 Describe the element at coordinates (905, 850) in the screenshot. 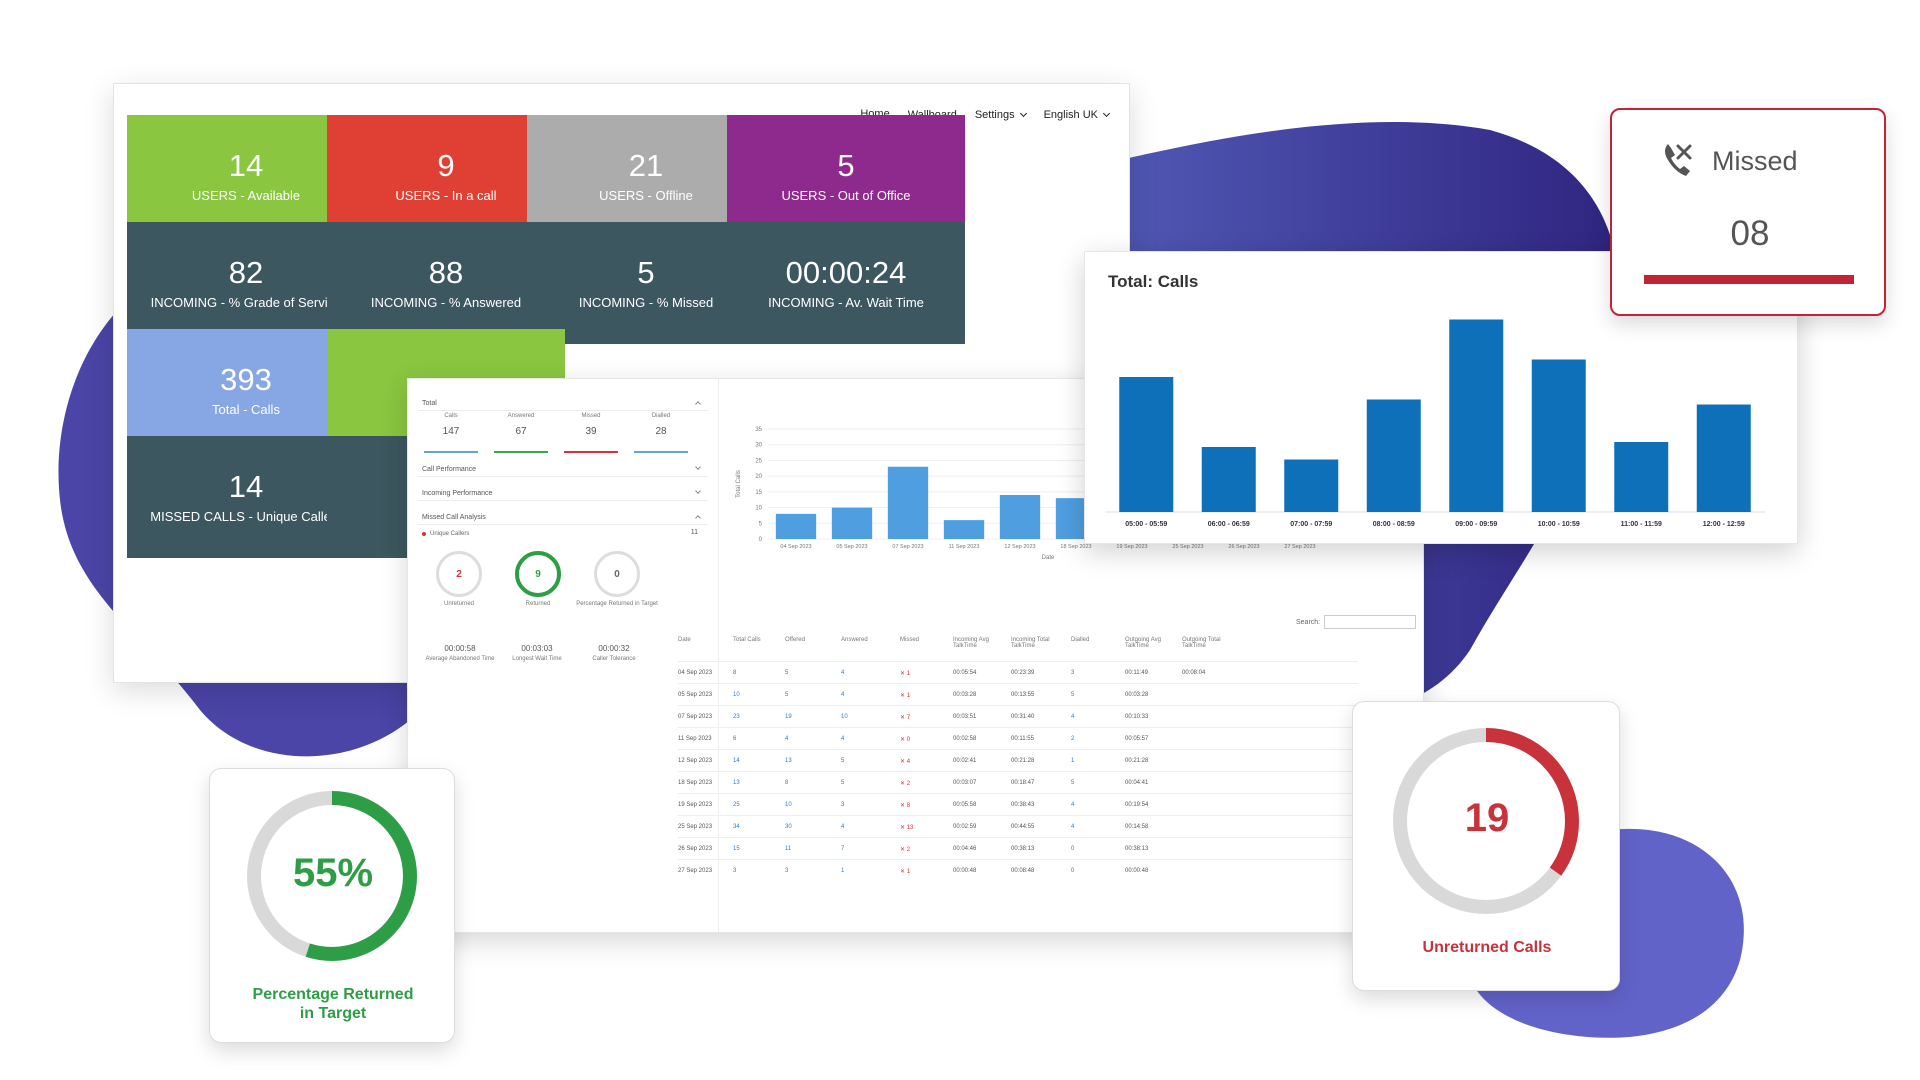

I see `table-cell: ✕ 2` at that location.